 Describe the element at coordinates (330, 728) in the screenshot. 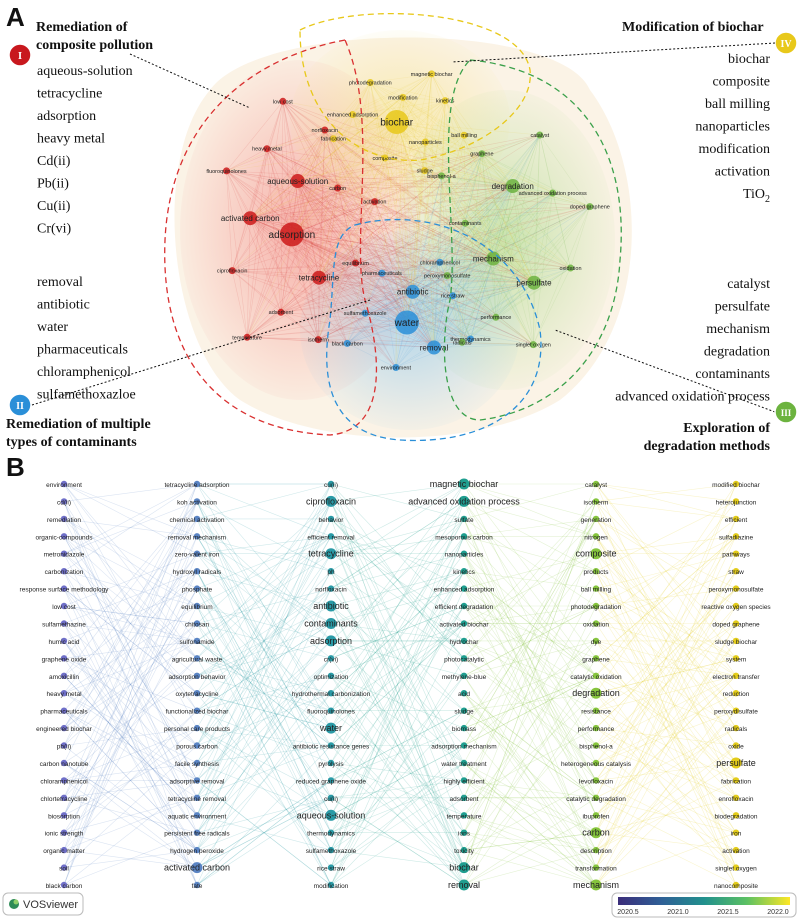

I see `timeline-label-water: water` at that location.